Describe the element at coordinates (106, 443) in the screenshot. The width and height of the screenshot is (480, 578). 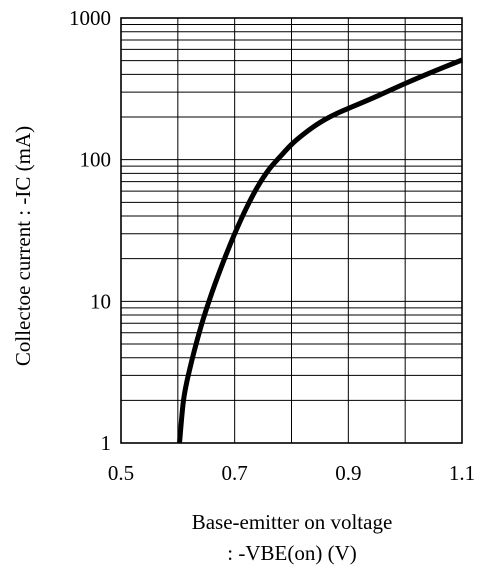
I see `y-tick-label: 1` at that location.